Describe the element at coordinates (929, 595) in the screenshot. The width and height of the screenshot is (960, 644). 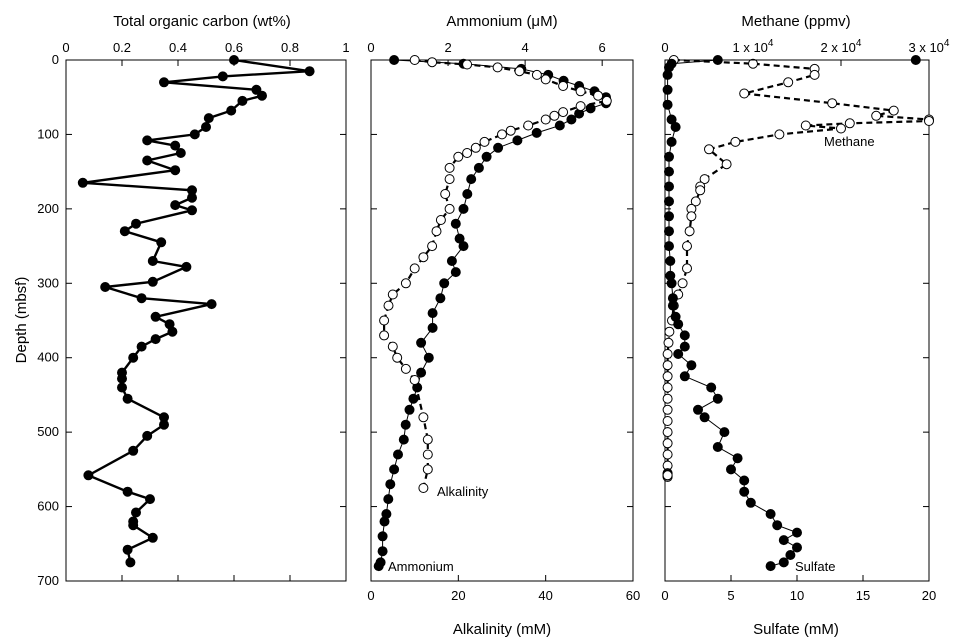
I see `bottom-2-tick-label-4: 20` at that location.